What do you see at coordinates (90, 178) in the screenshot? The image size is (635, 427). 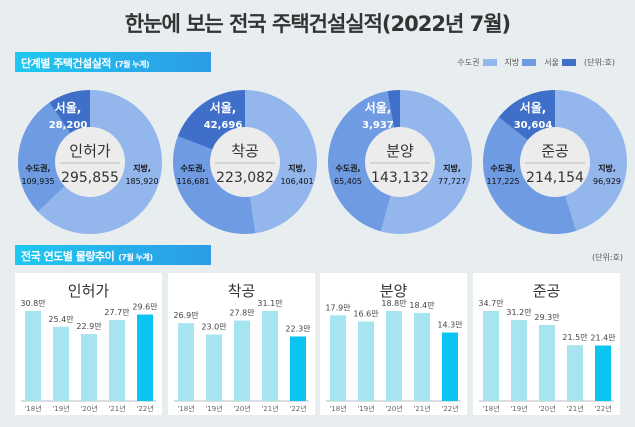 I see `donut-total: 295,855` at bounding box center [90, 178].